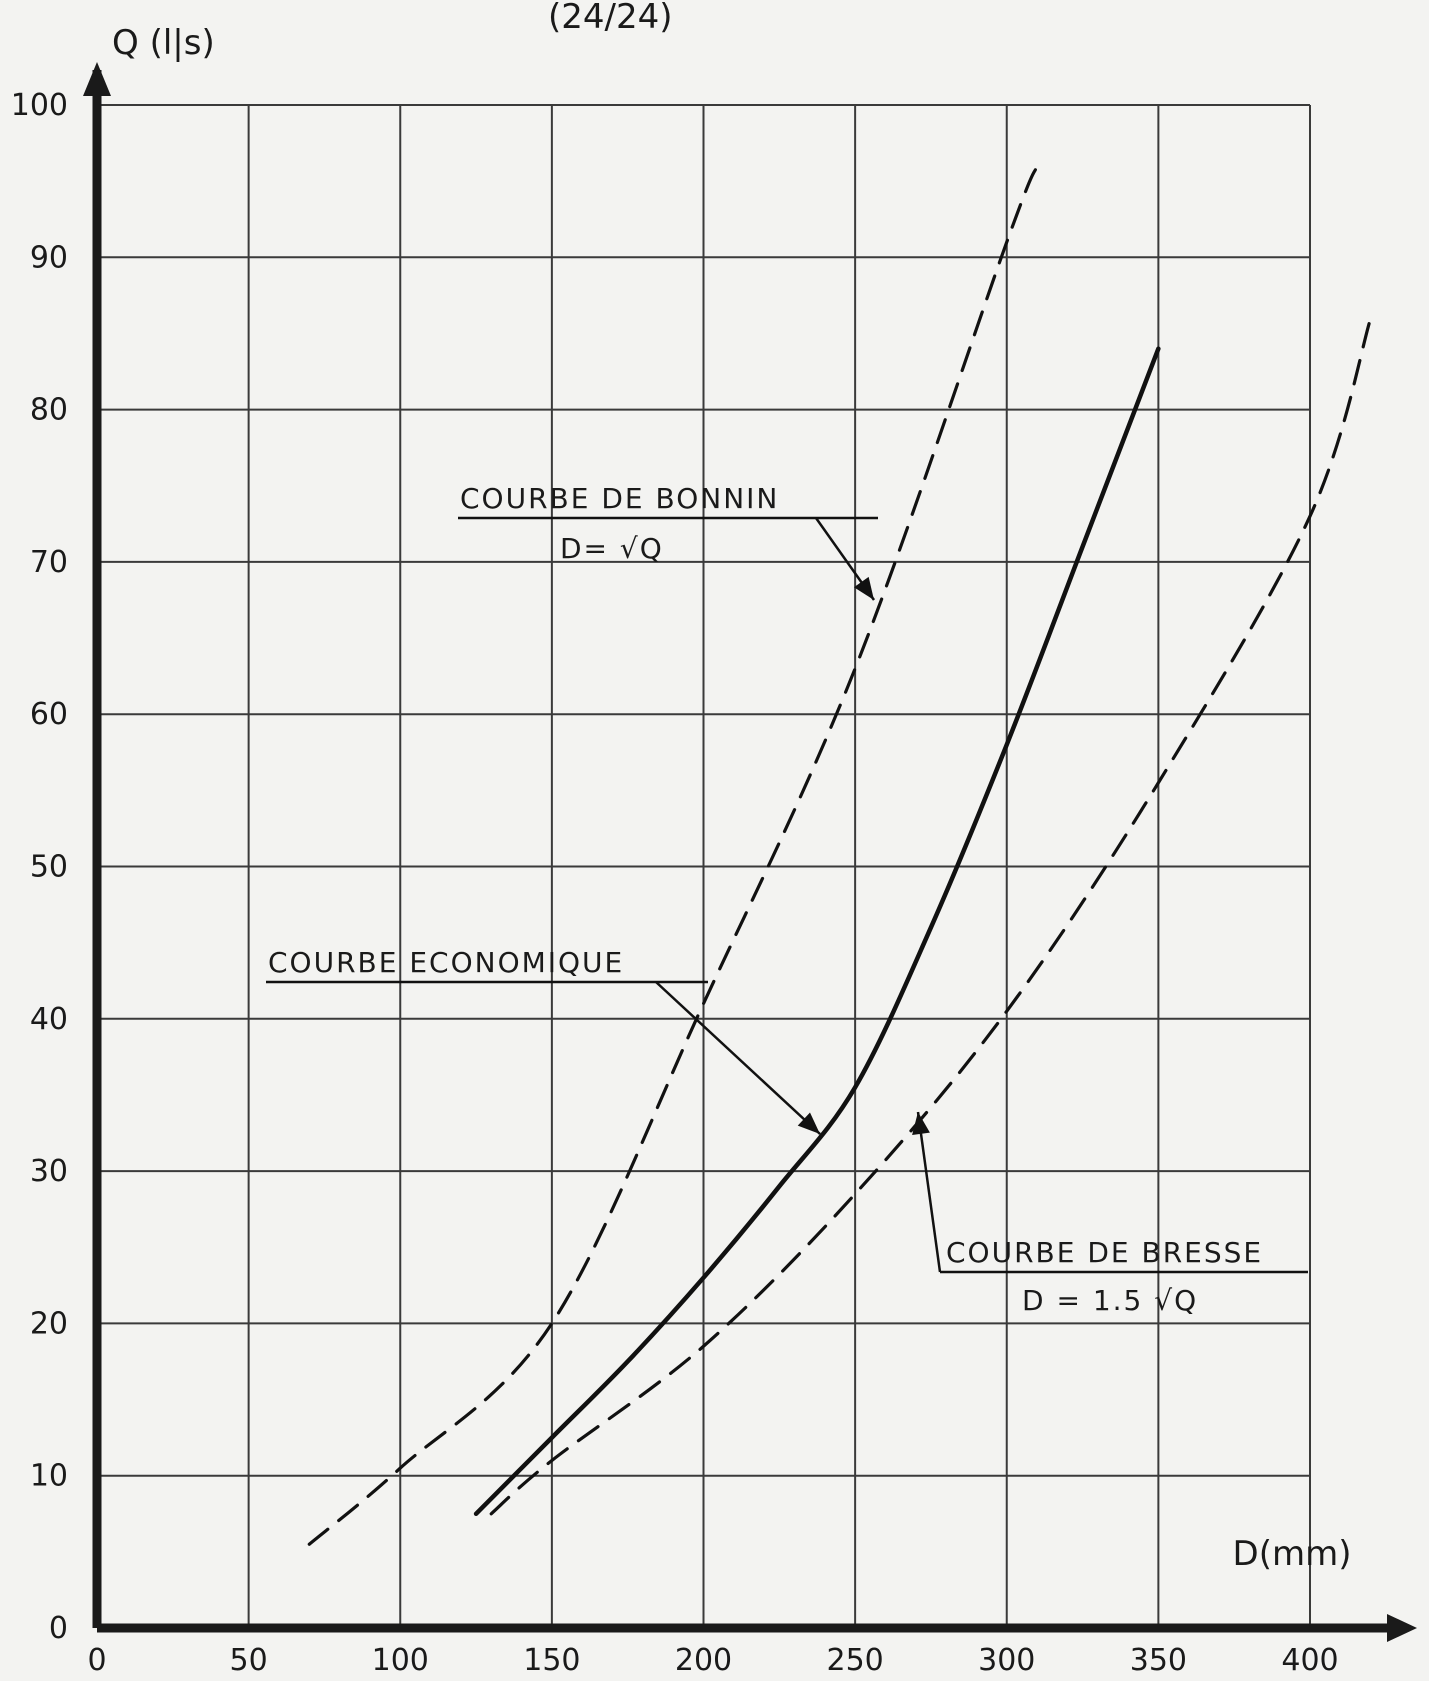  Describe the element at coordinates (446, 962) in the screenshot. I see `annotation-economique-name: COURBE ECONOMIQUE` at that location.